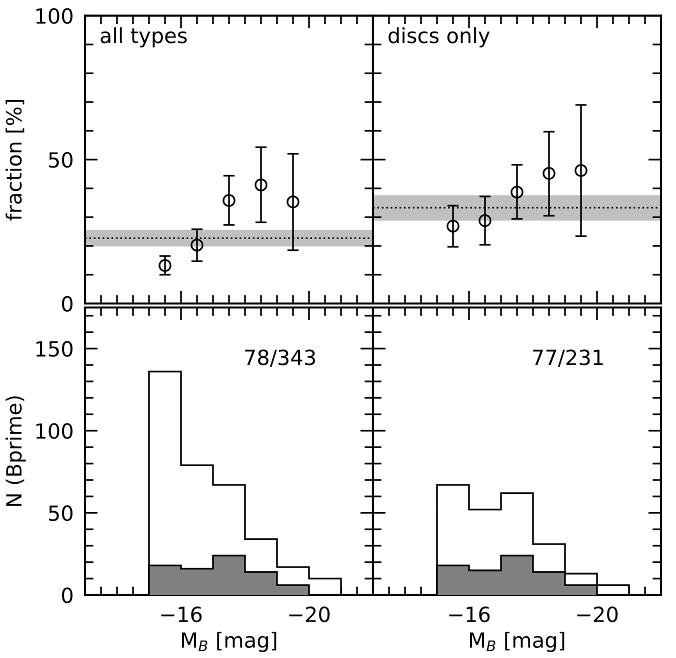 This screenshot has height=658, width=676. What do you see at coordinates (54, 349) in the screenshot?
I see `y-tick-label: 150` at bounding box center [54, 349].